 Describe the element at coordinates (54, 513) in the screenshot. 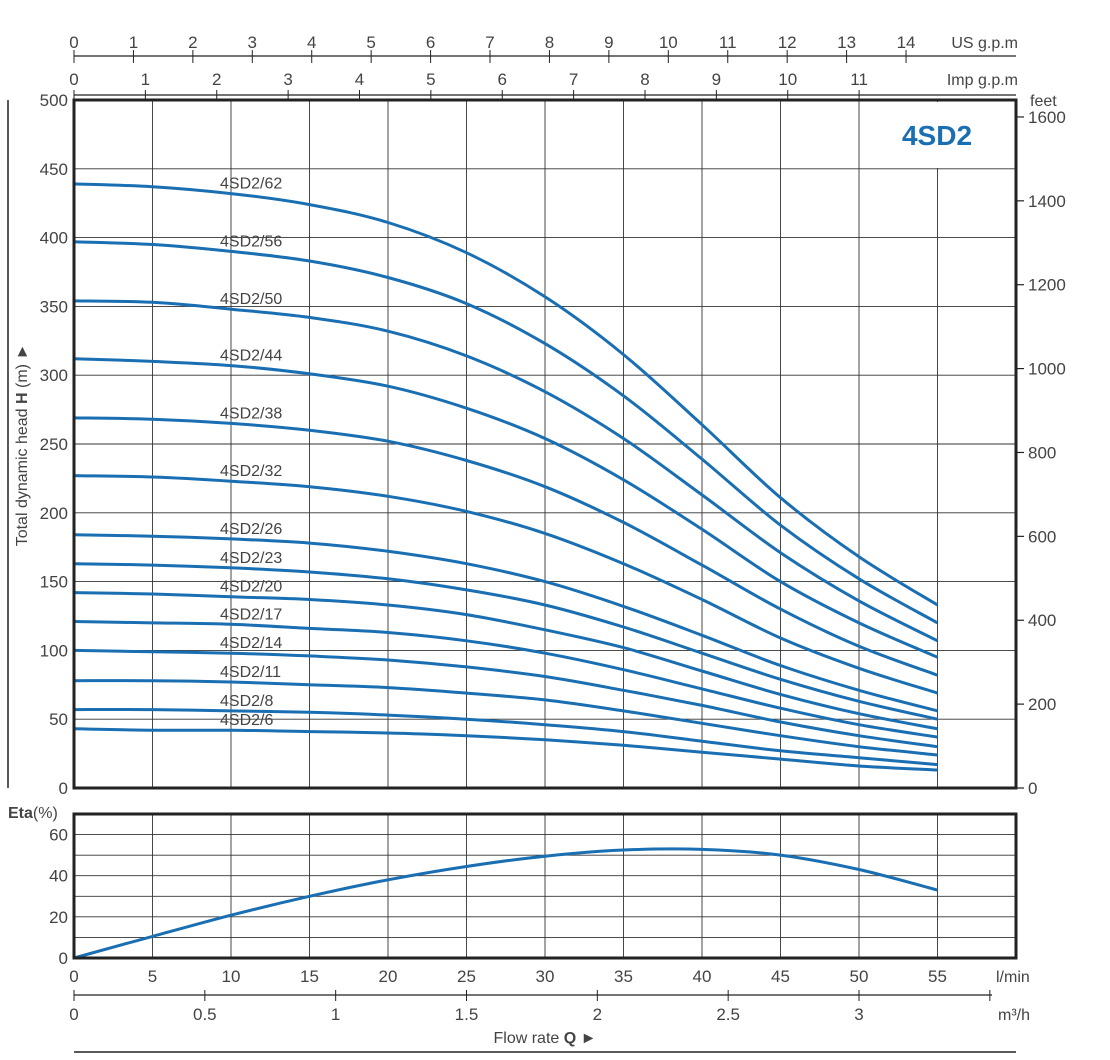

I see `y-tick-label: 200` at that location.